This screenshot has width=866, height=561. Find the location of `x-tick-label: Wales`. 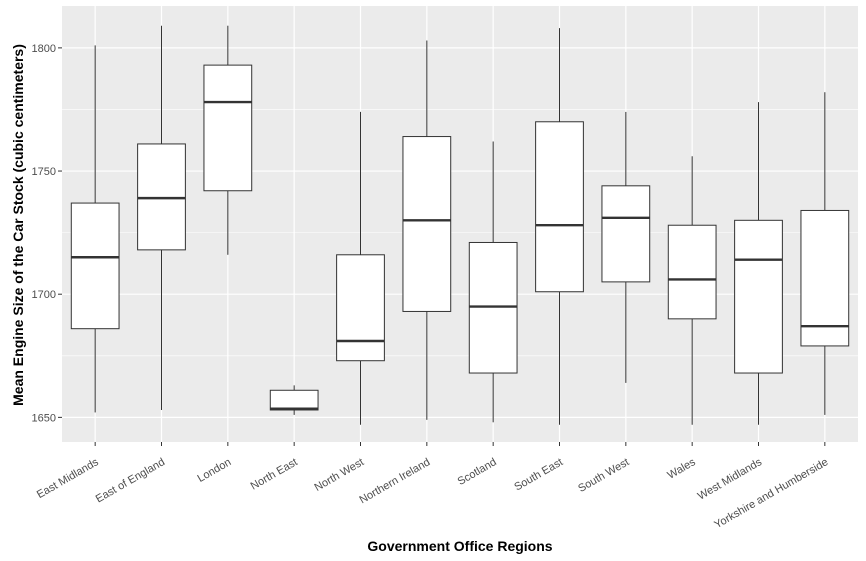

x-tick-label: Wales is located at coordinates (682, 469).